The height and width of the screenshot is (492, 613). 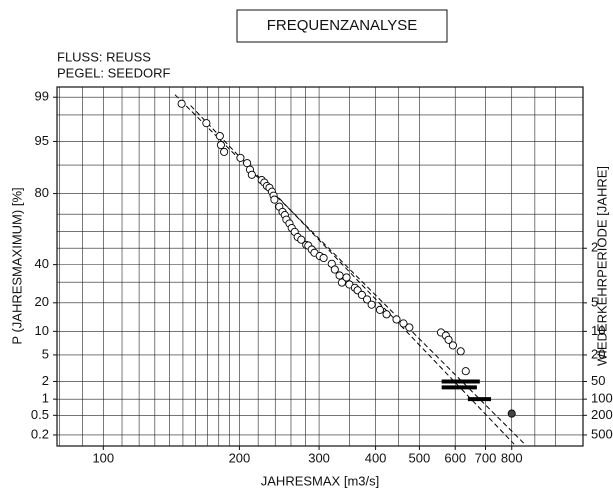 I want to click on y-tick-label: 99, so click(x=42, y=96).